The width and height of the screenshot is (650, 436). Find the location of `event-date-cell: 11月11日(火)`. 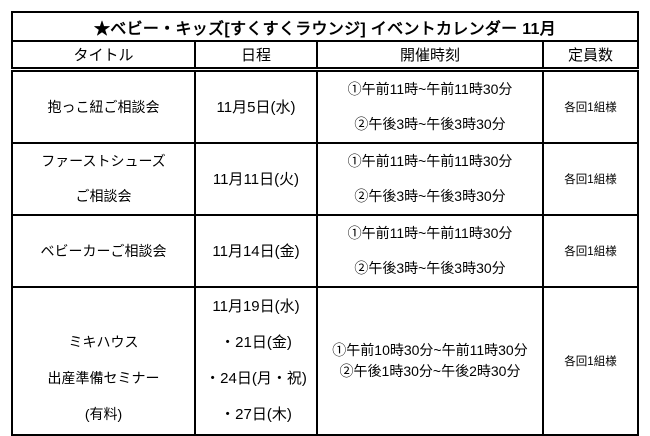

event-date-cell: 11月11日(火) is located at coordinates (256, 179).